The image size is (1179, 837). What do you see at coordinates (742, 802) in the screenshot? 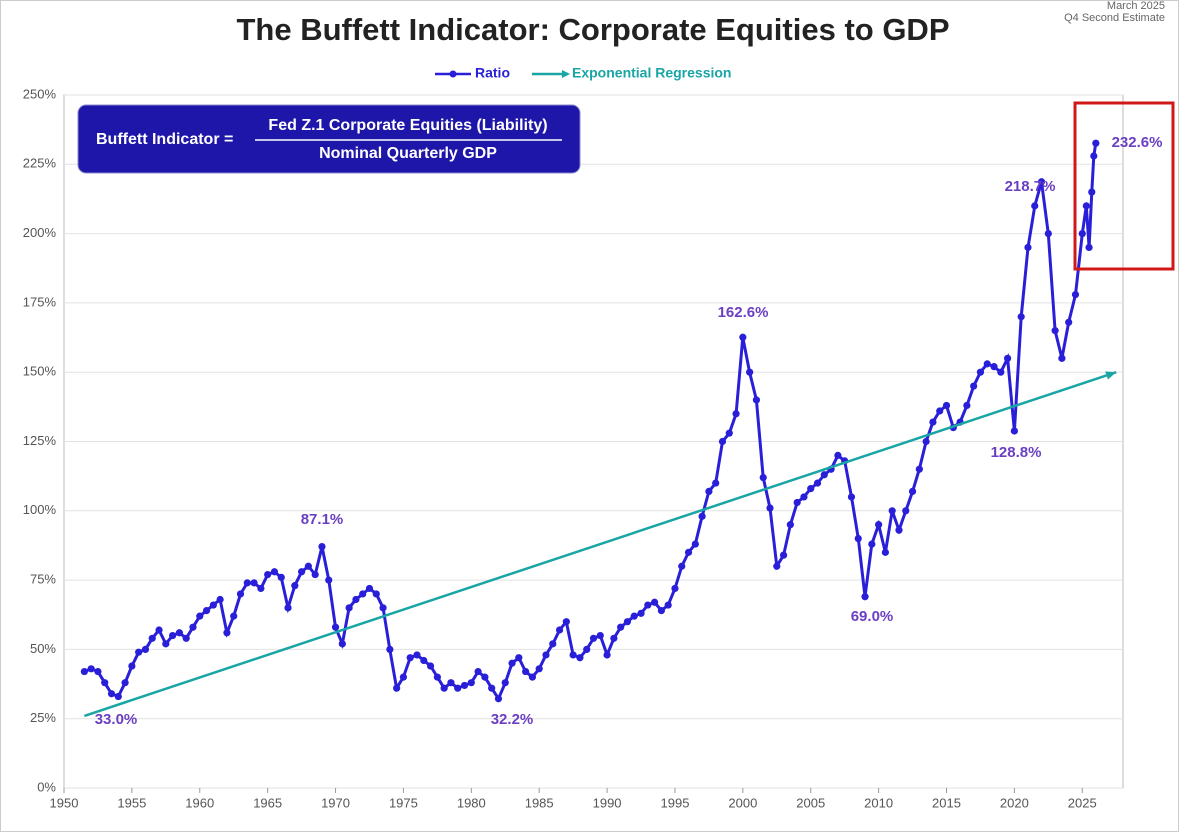
I see `x-tick-label: 2000` at bounding box center [742, 802].